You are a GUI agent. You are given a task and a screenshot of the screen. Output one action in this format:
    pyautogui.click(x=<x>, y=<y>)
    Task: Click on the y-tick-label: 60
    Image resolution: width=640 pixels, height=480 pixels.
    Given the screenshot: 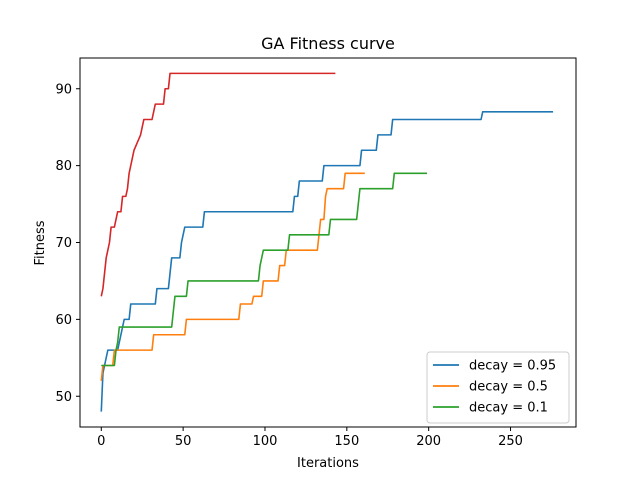 What is the action you would take?
    pyautogui.click(x=63, y=320)
    